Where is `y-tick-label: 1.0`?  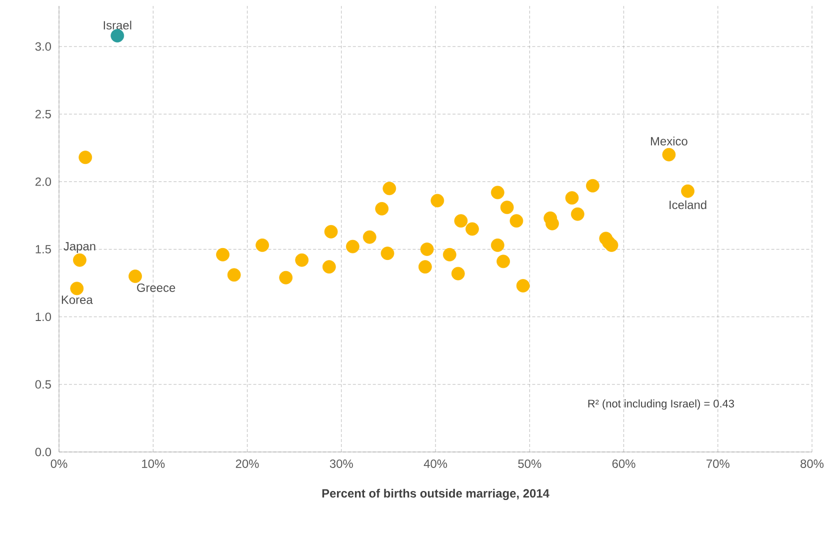 y-tick-label: 1.0 is located at coordinates (44, 317).